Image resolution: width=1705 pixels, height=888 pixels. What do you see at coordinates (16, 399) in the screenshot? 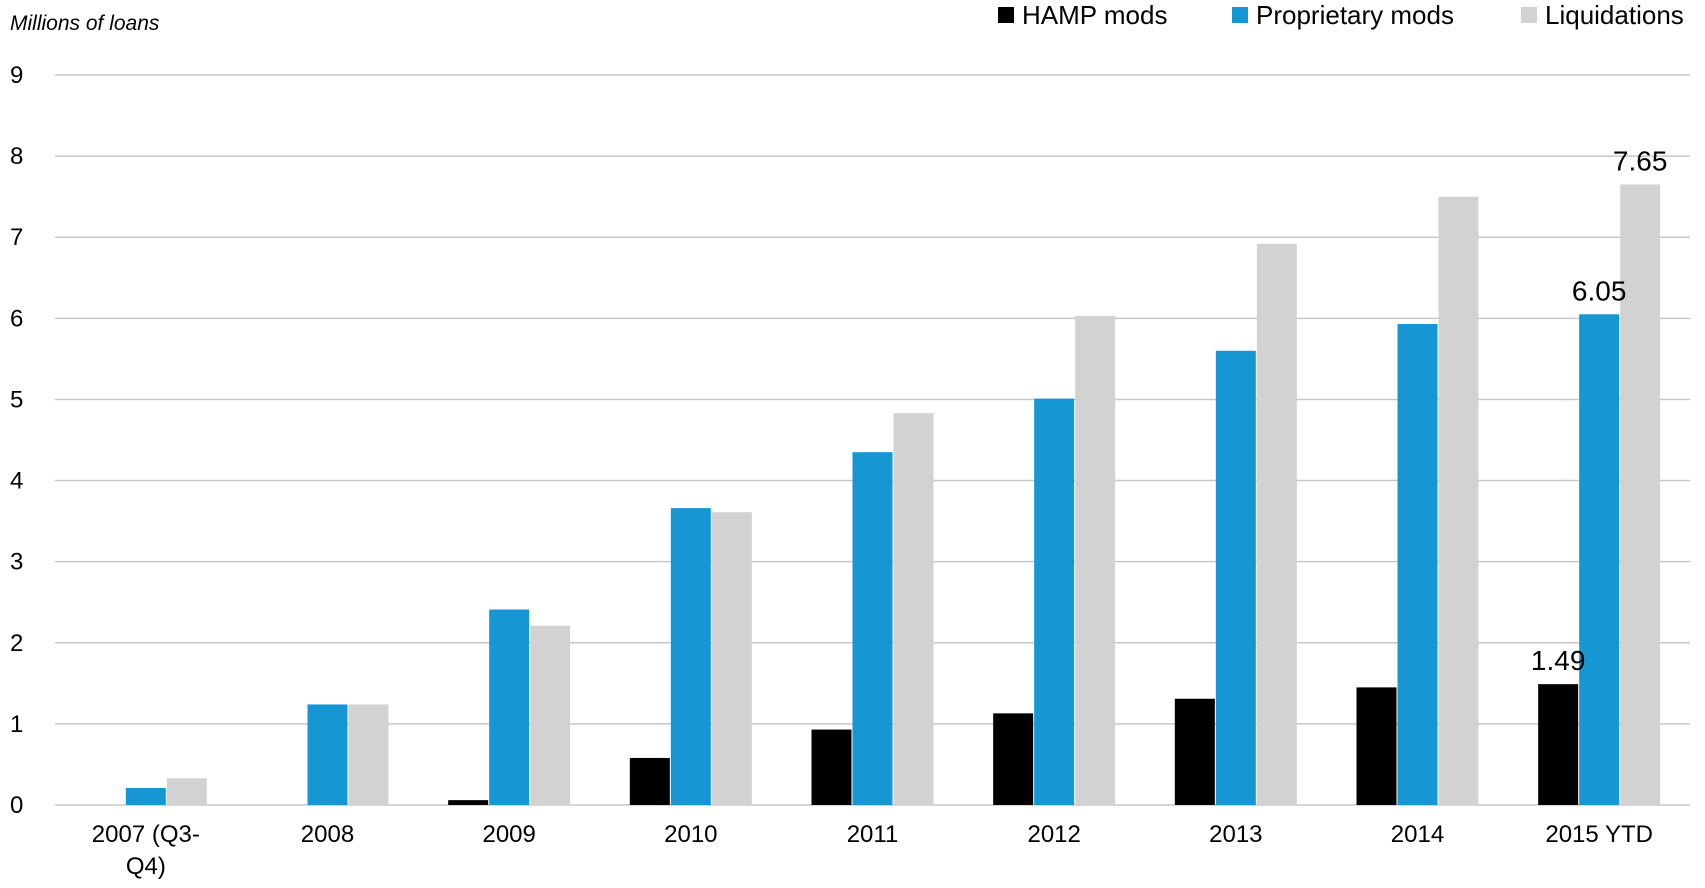
I see `y-tick-label: 5` at bounding box center [16, 399].